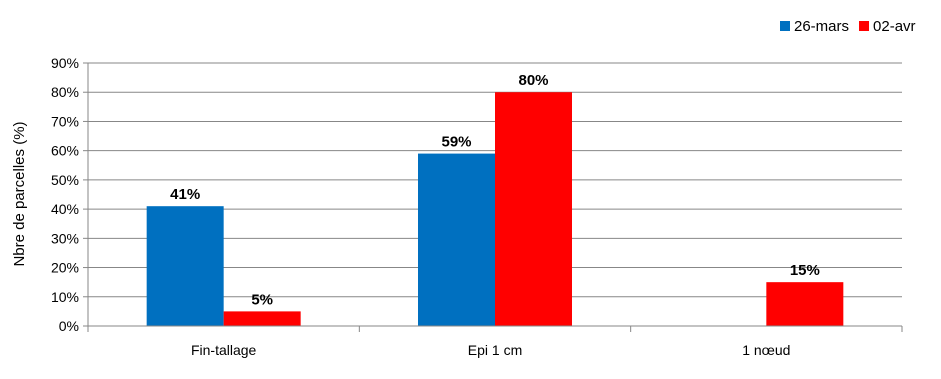 This screenshot has width=941, height=379. What do you see at coordinates (224, 350) in the screenshot?
I see `x-tick-label: Fin-tallage` at bounding box center [224, 350].